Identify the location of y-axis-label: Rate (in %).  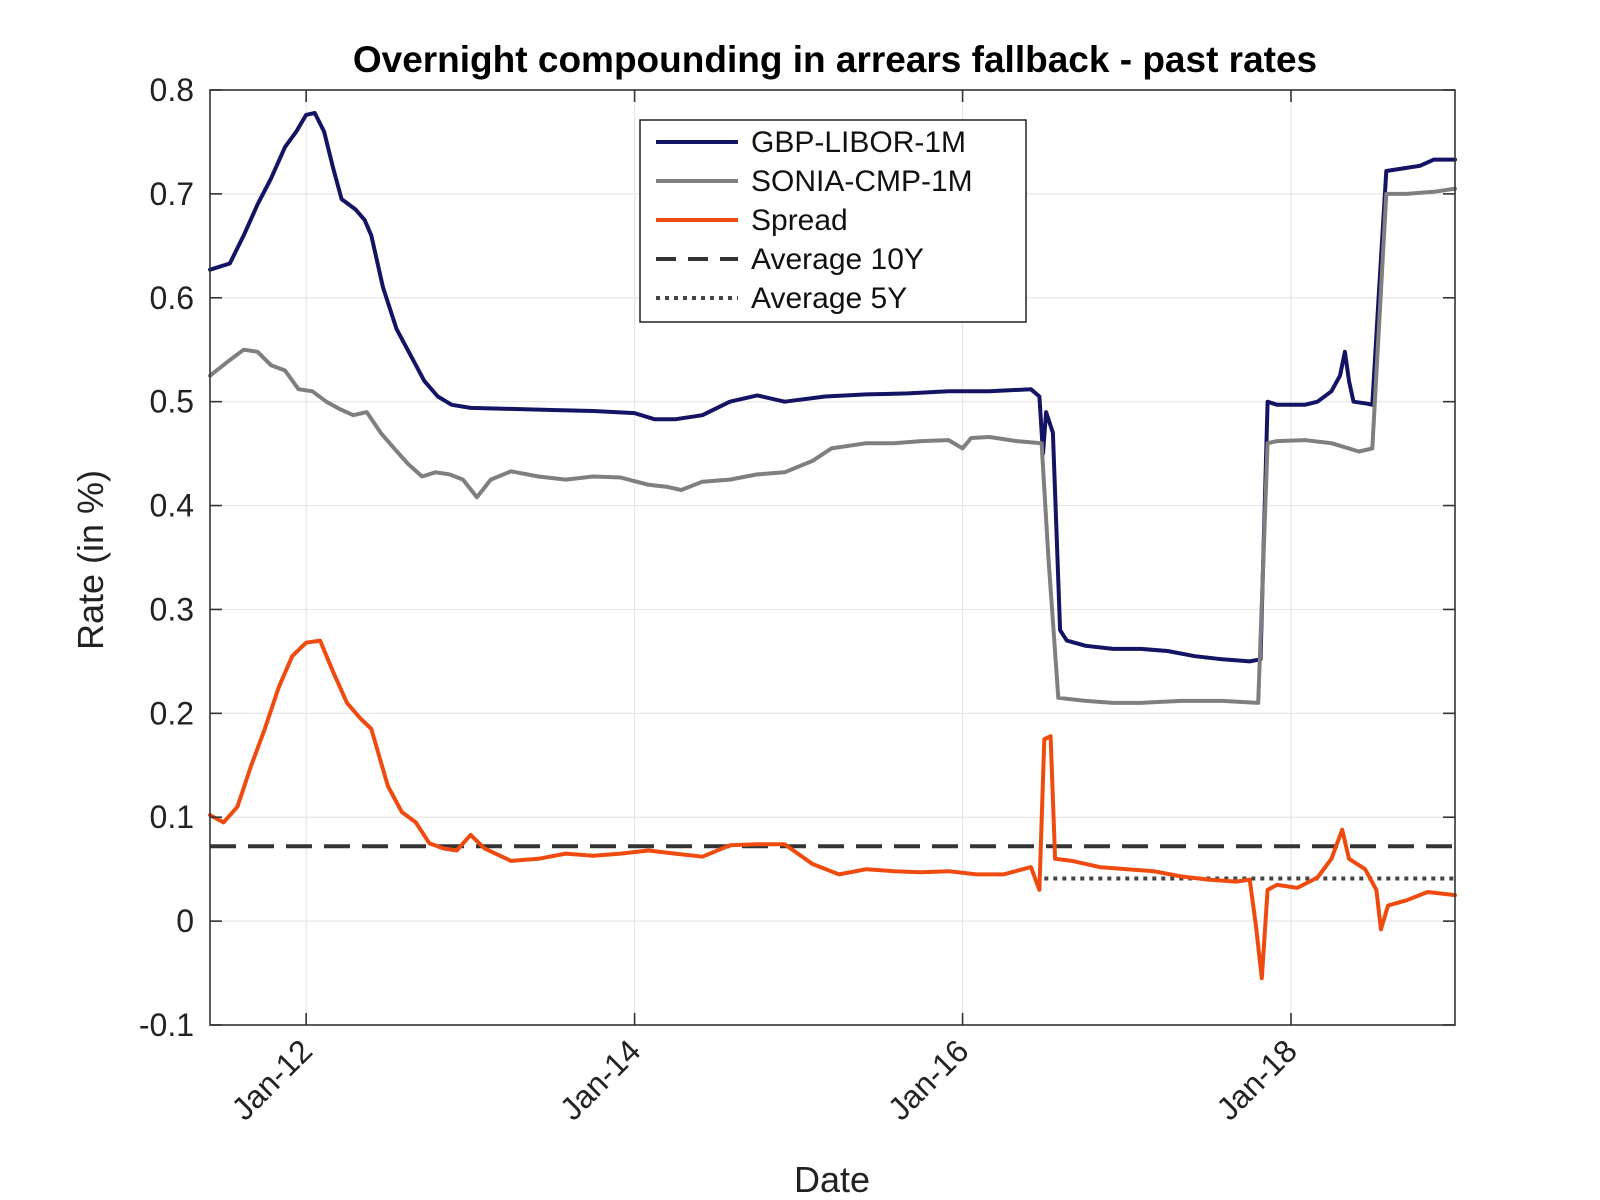
(90, 560).